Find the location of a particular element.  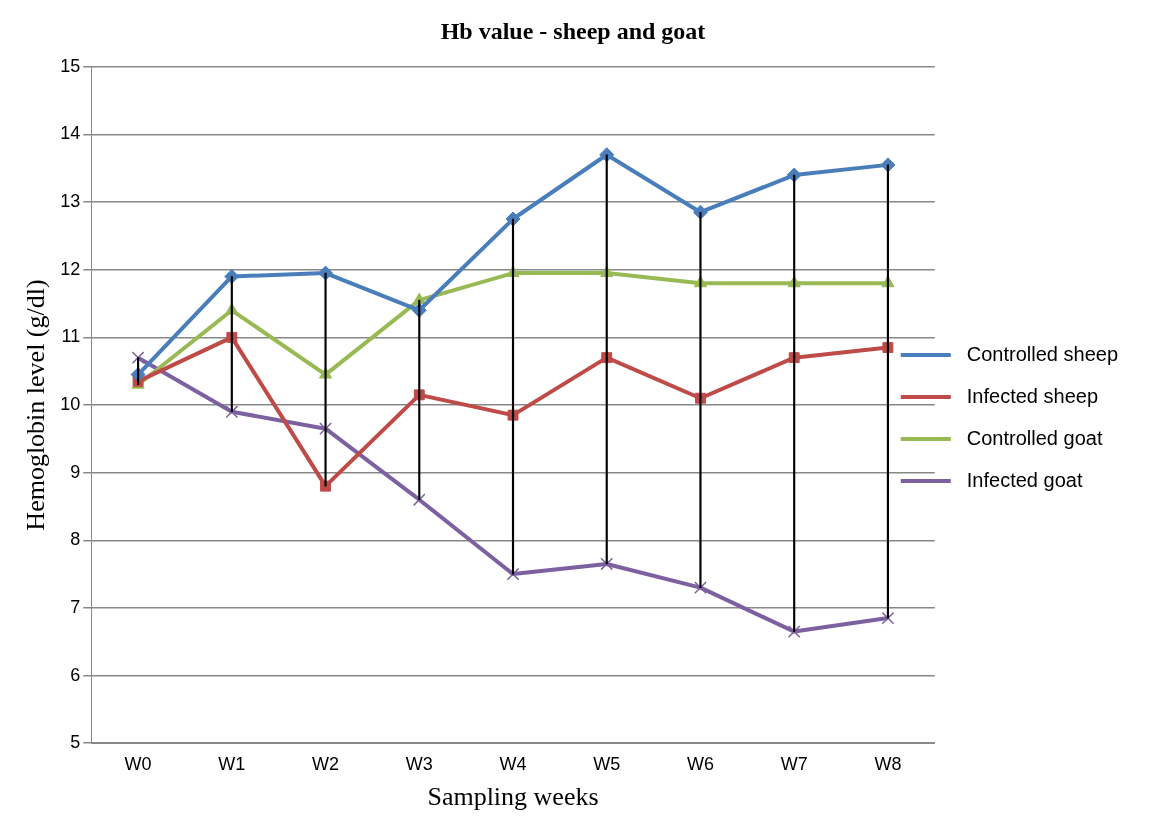

y-tick-label: 11 is located at coordinates (71, 336).